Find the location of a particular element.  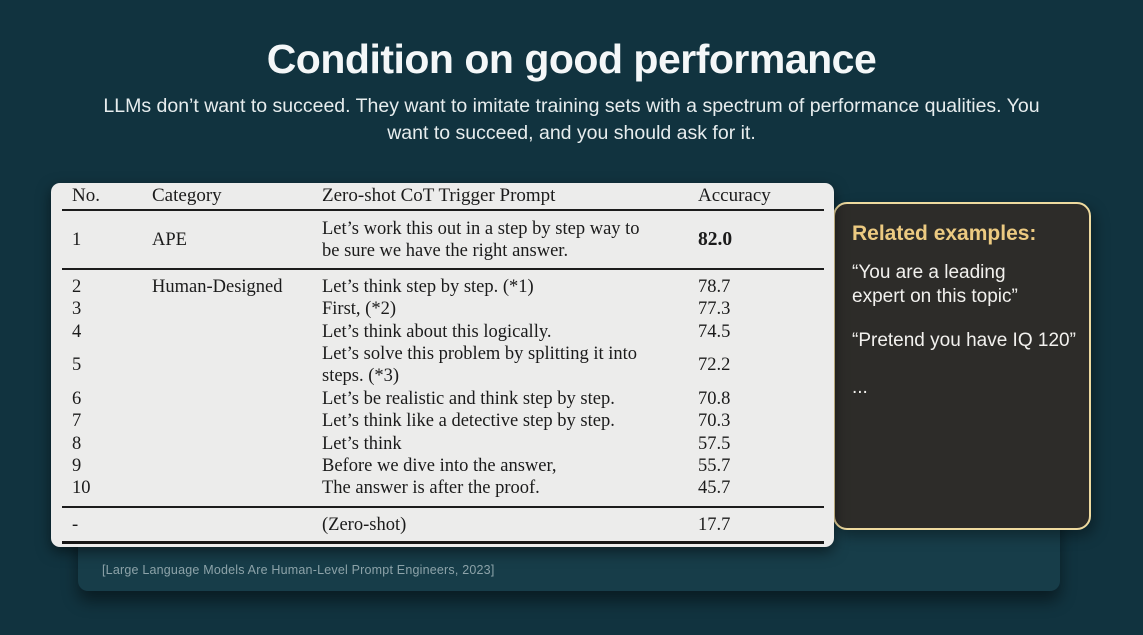

table-section-zero-shot: - (Zero-shot) 17.7 is located at coordinates (443, 525).